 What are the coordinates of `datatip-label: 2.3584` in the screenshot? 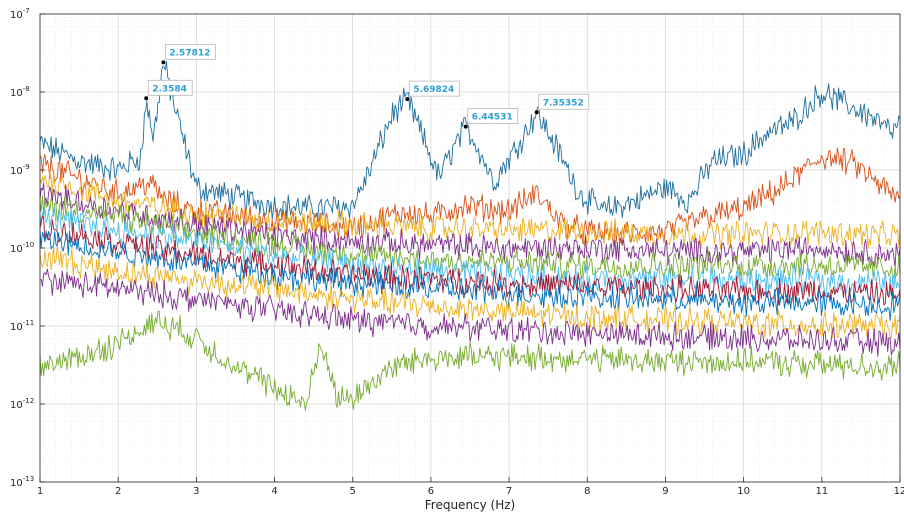 It's located at (169, 89).